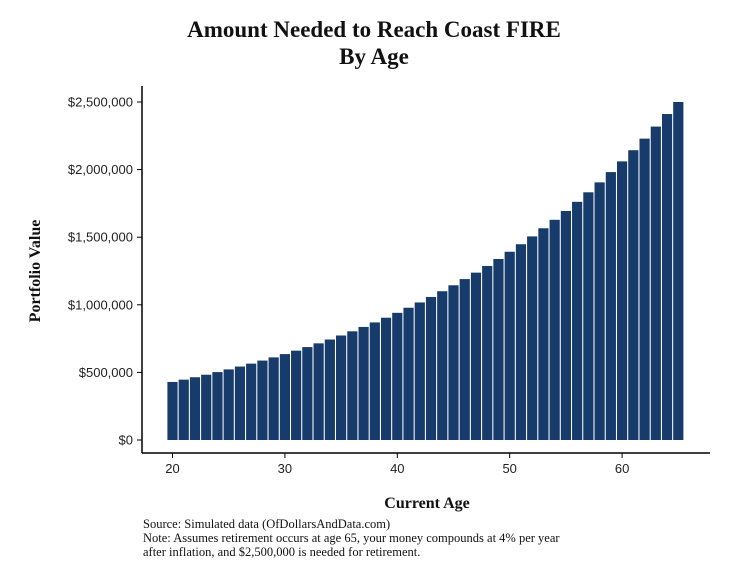 The width and height of the screenshot is (748, 577). I want to click on x-axis-title: Current Age, so click(426, 503).